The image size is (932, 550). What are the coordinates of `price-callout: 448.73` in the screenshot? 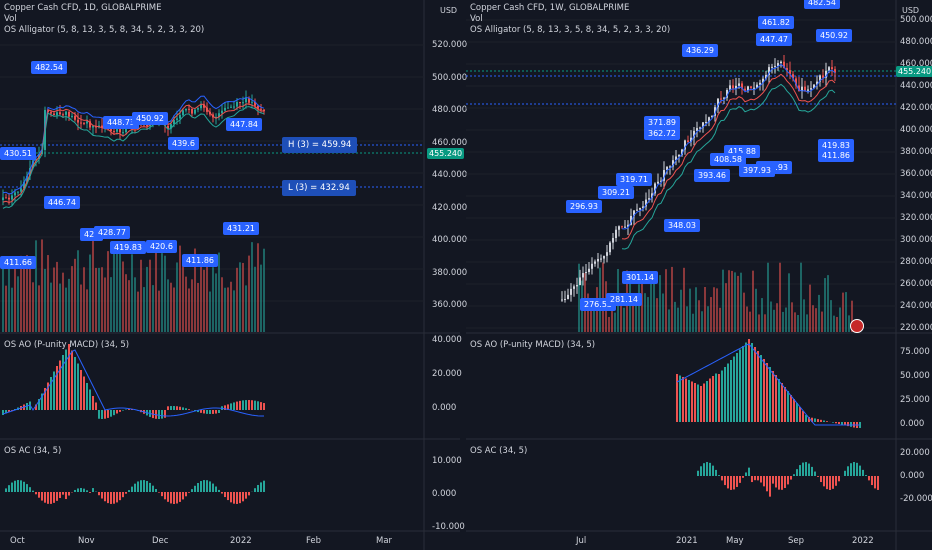 It's located at (121, 122).